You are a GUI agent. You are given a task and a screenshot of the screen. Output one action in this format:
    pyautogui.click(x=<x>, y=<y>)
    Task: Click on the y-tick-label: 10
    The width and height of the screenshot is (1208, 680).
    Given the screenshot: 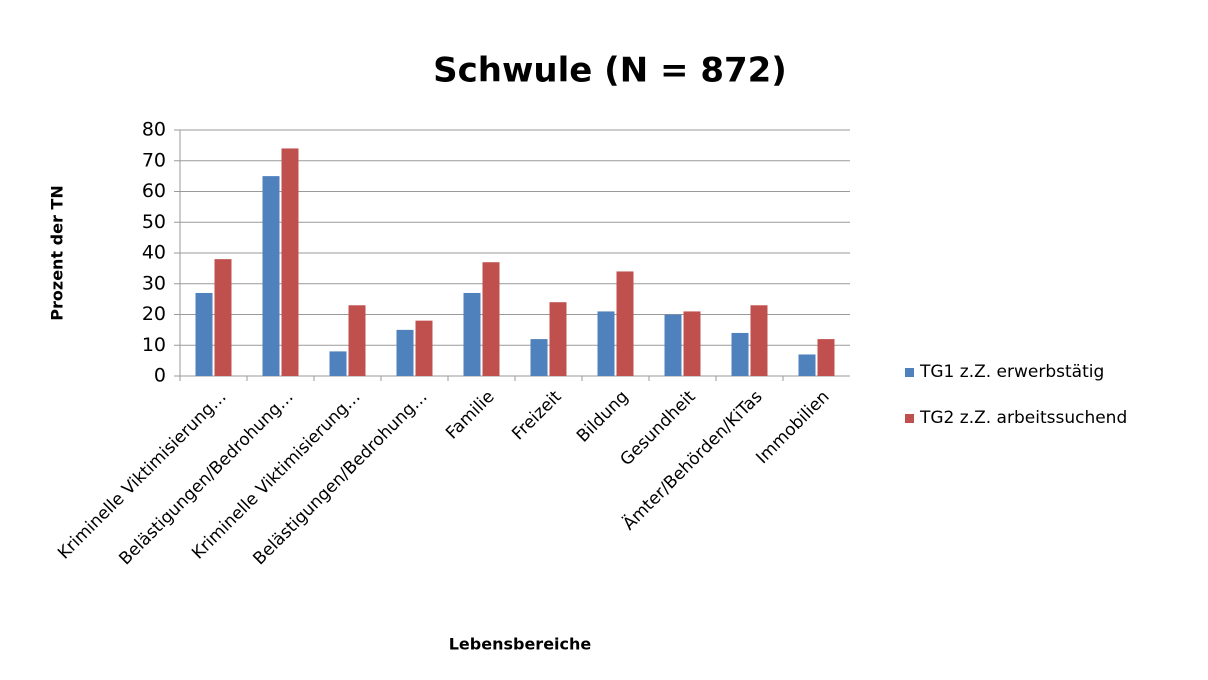 What is the action you would take?
    pyautogui.click(x=154, y=345)
    